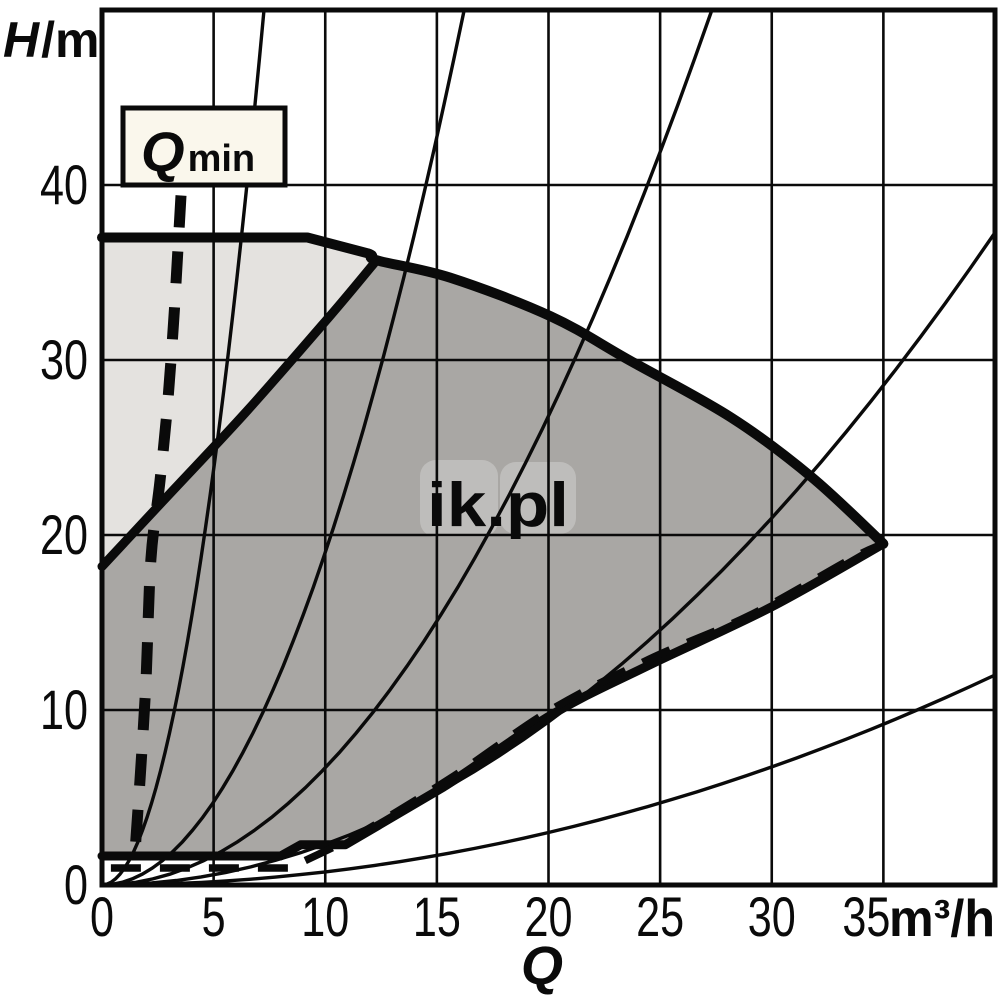 This screenshot has width=1000, height=1000. I want to click on x-tick-label: 5, so click(214, 916).